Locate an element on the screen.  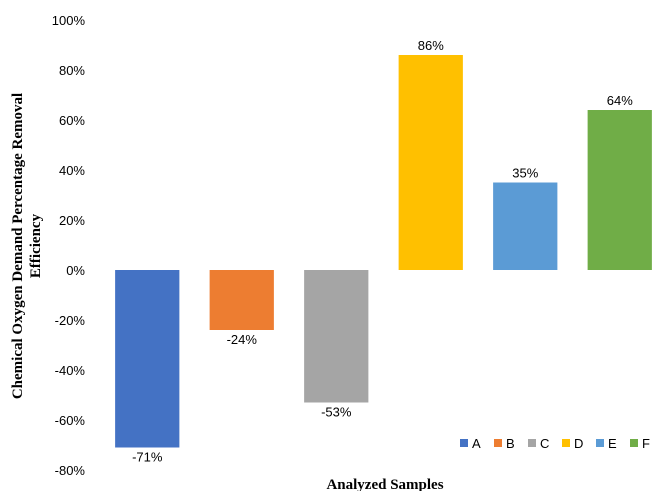
legend-swatch-a is located at coordinates (464, 443).